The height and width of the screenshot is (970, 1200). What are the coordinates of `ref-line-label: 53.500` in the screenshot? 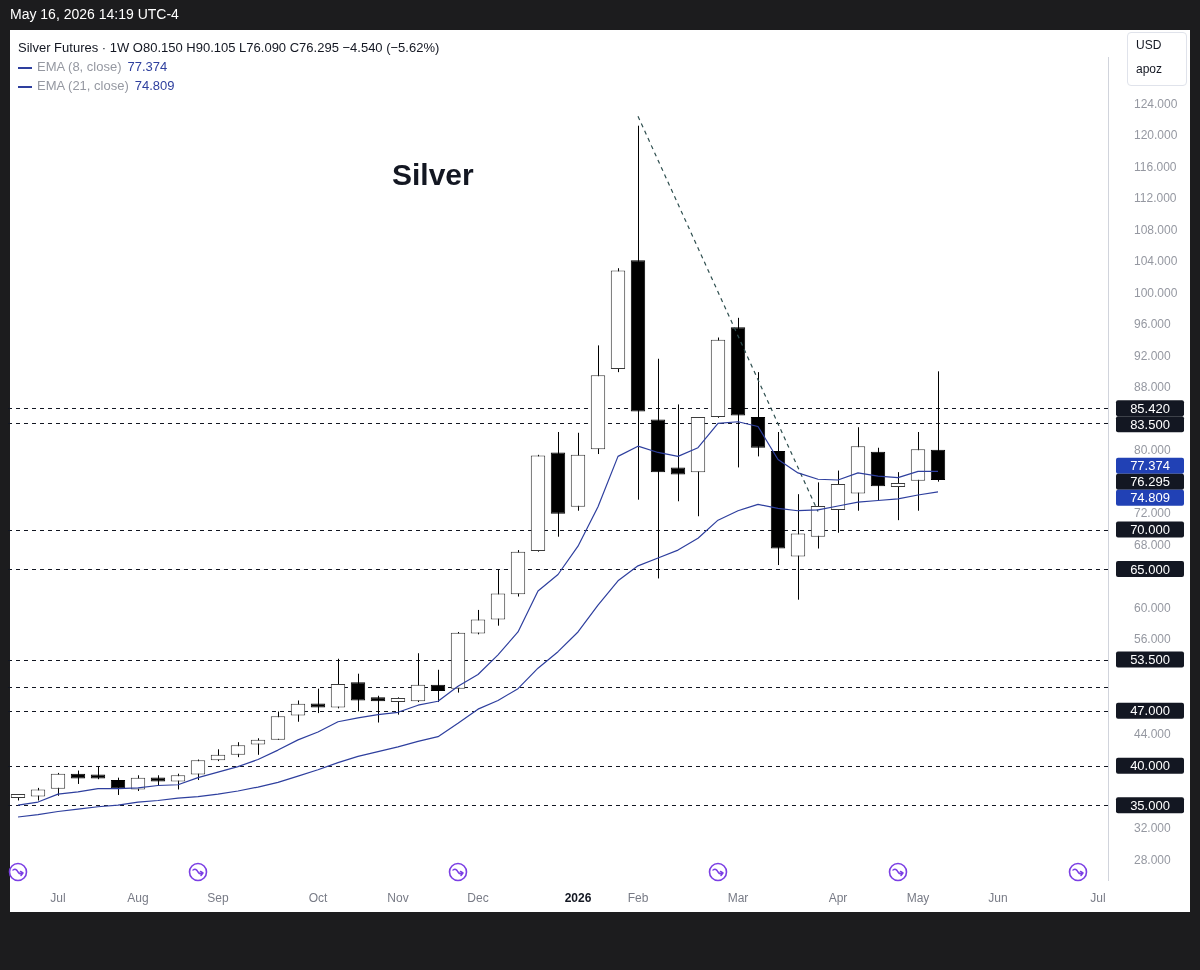 It's located at (1150, 660).